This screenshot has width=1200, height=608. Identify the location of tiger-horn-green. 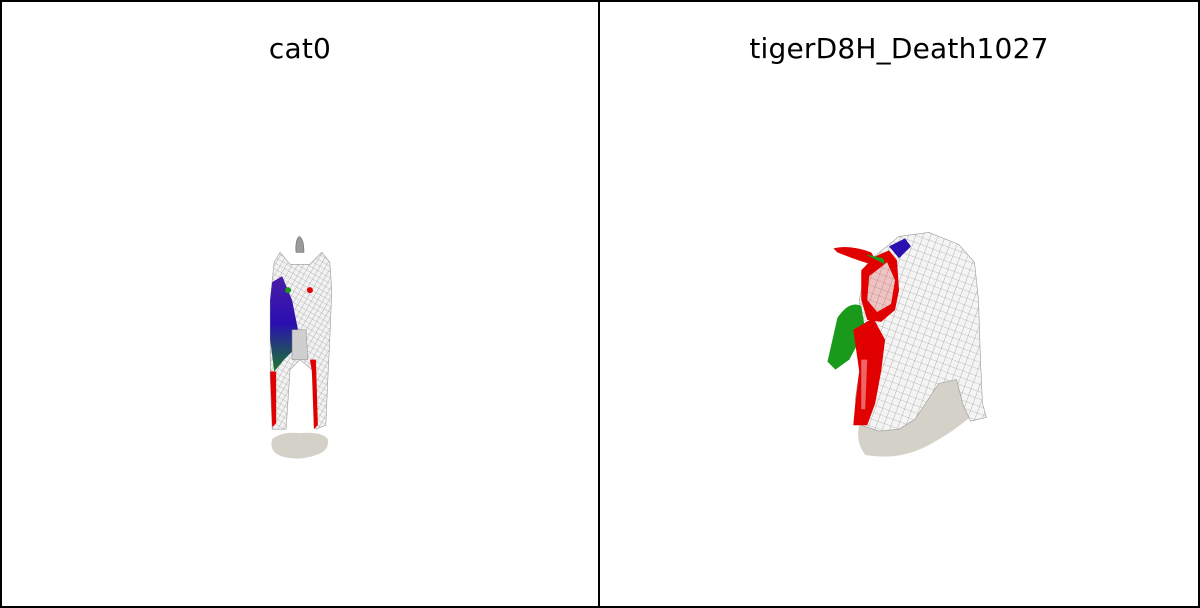
(875, 259).